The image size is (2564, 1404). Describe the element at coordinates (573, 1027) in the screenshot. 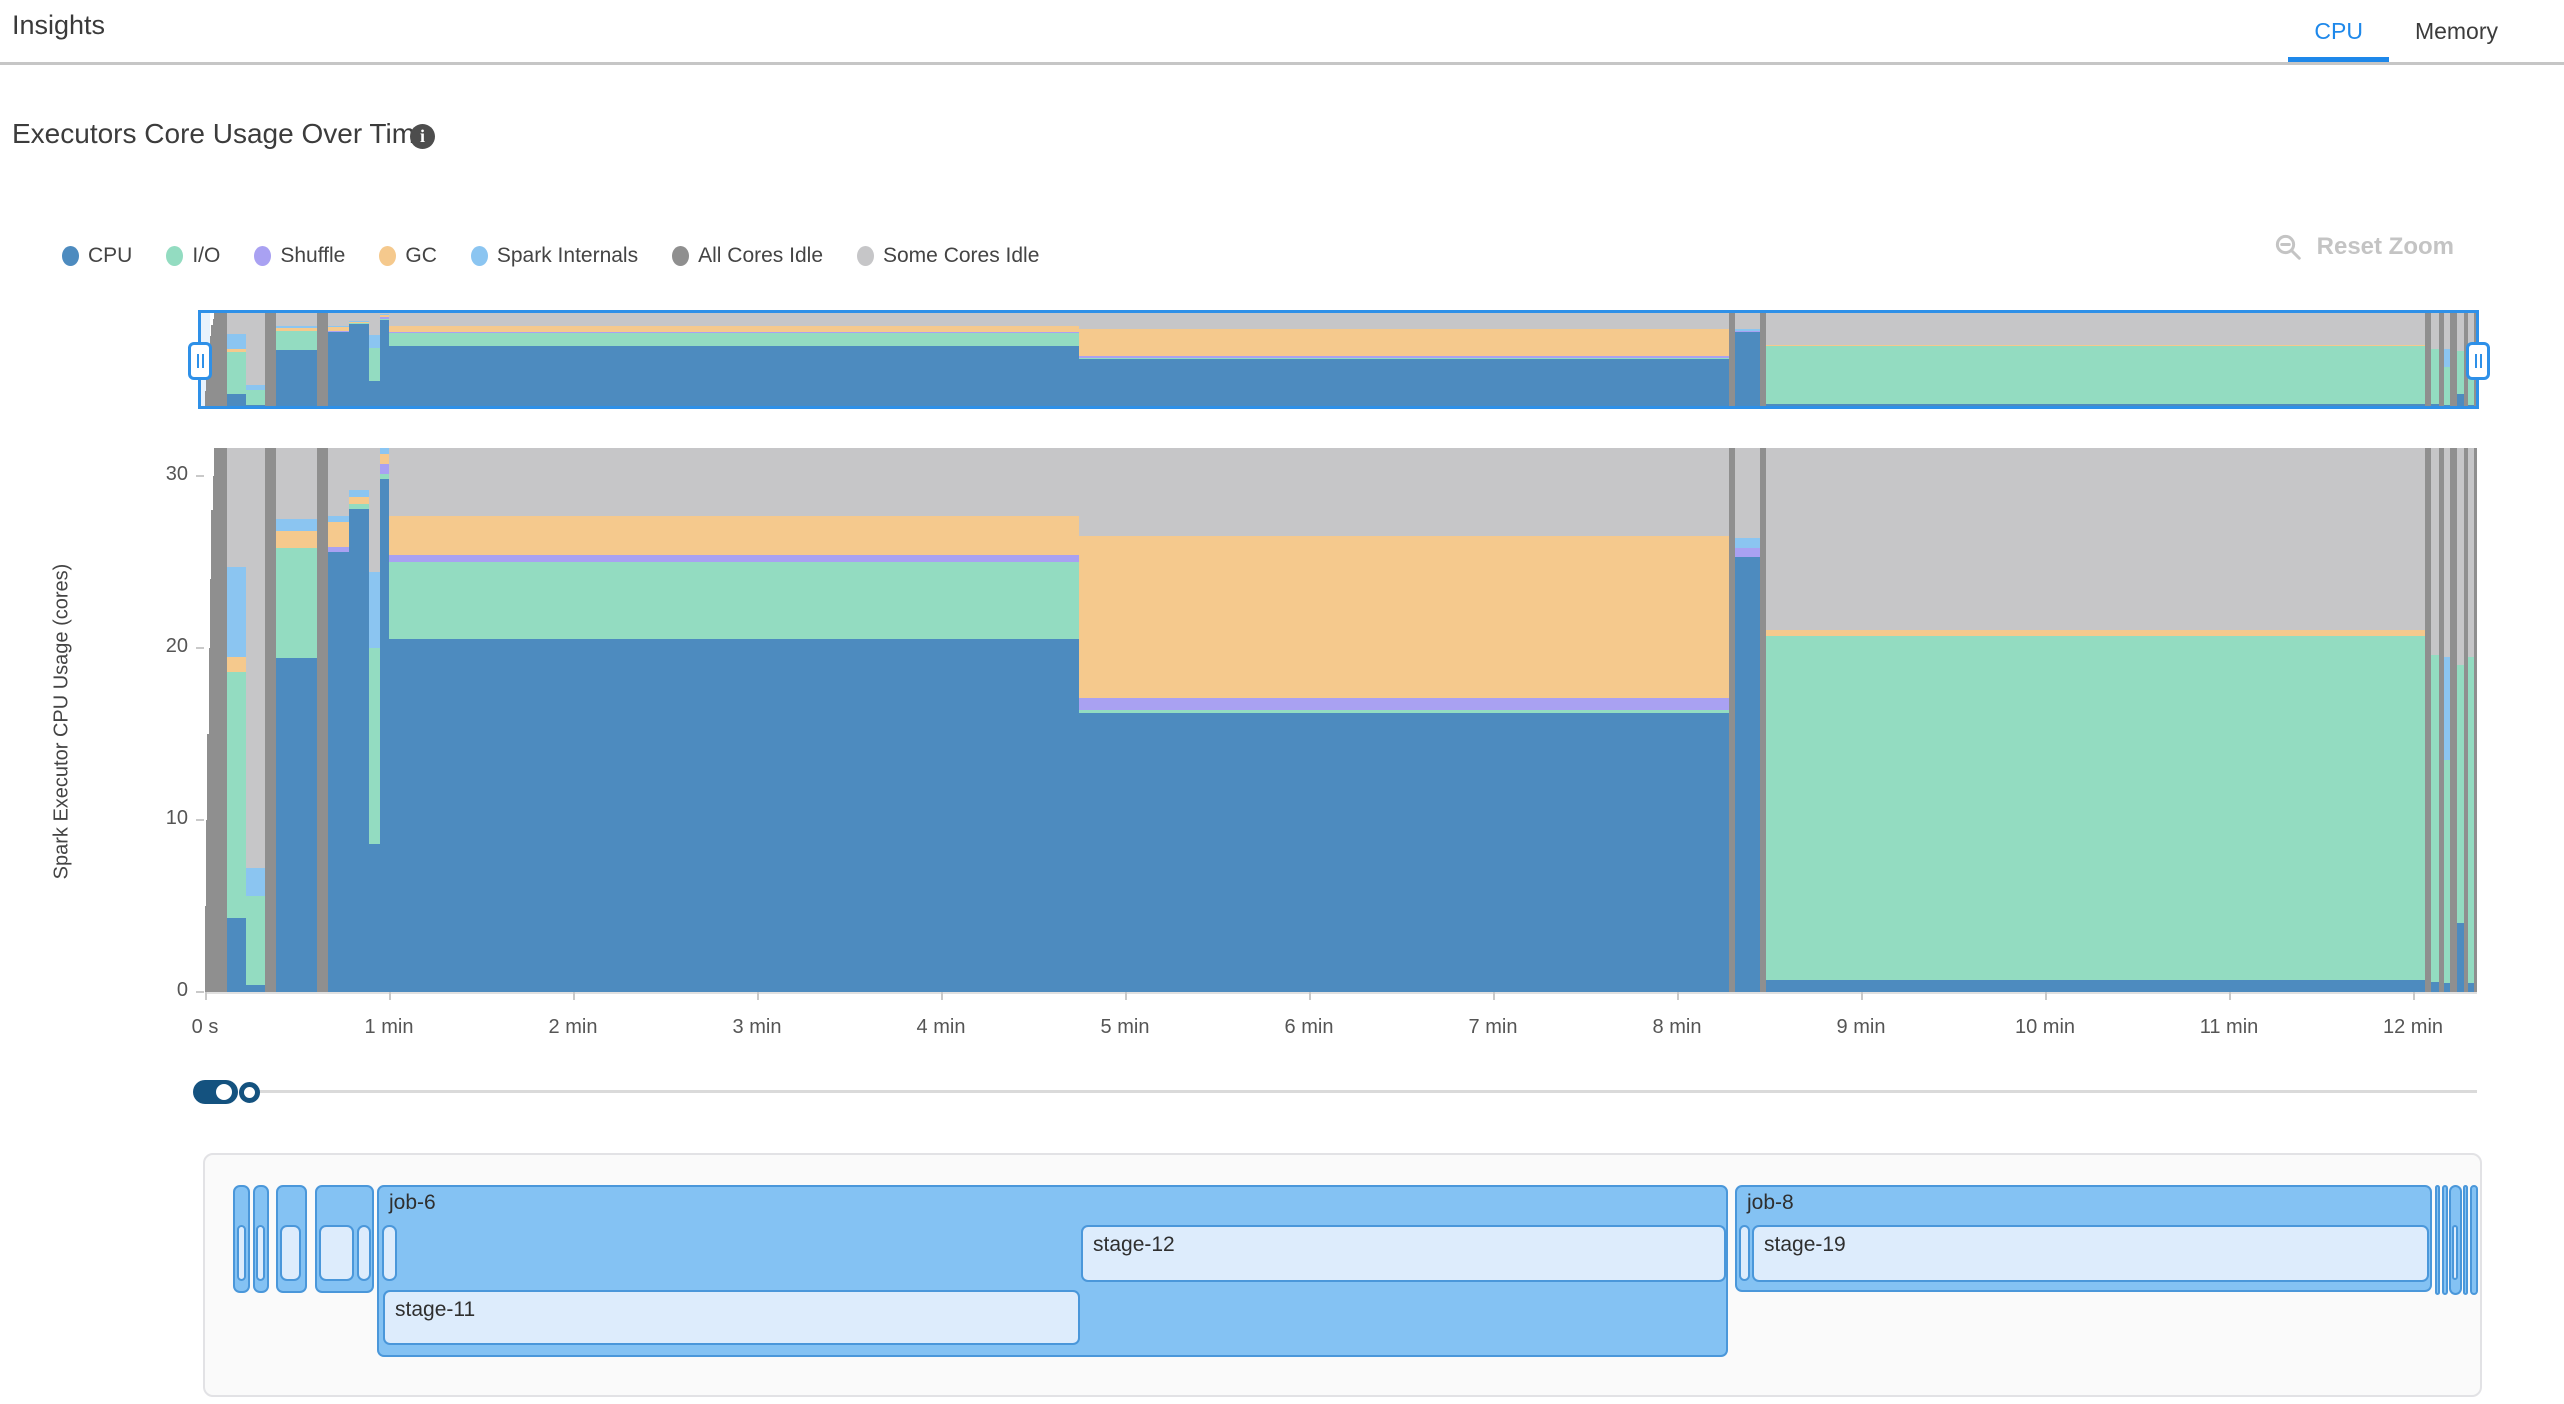

I see `x-axis-tick-label: 2 min` at that location.